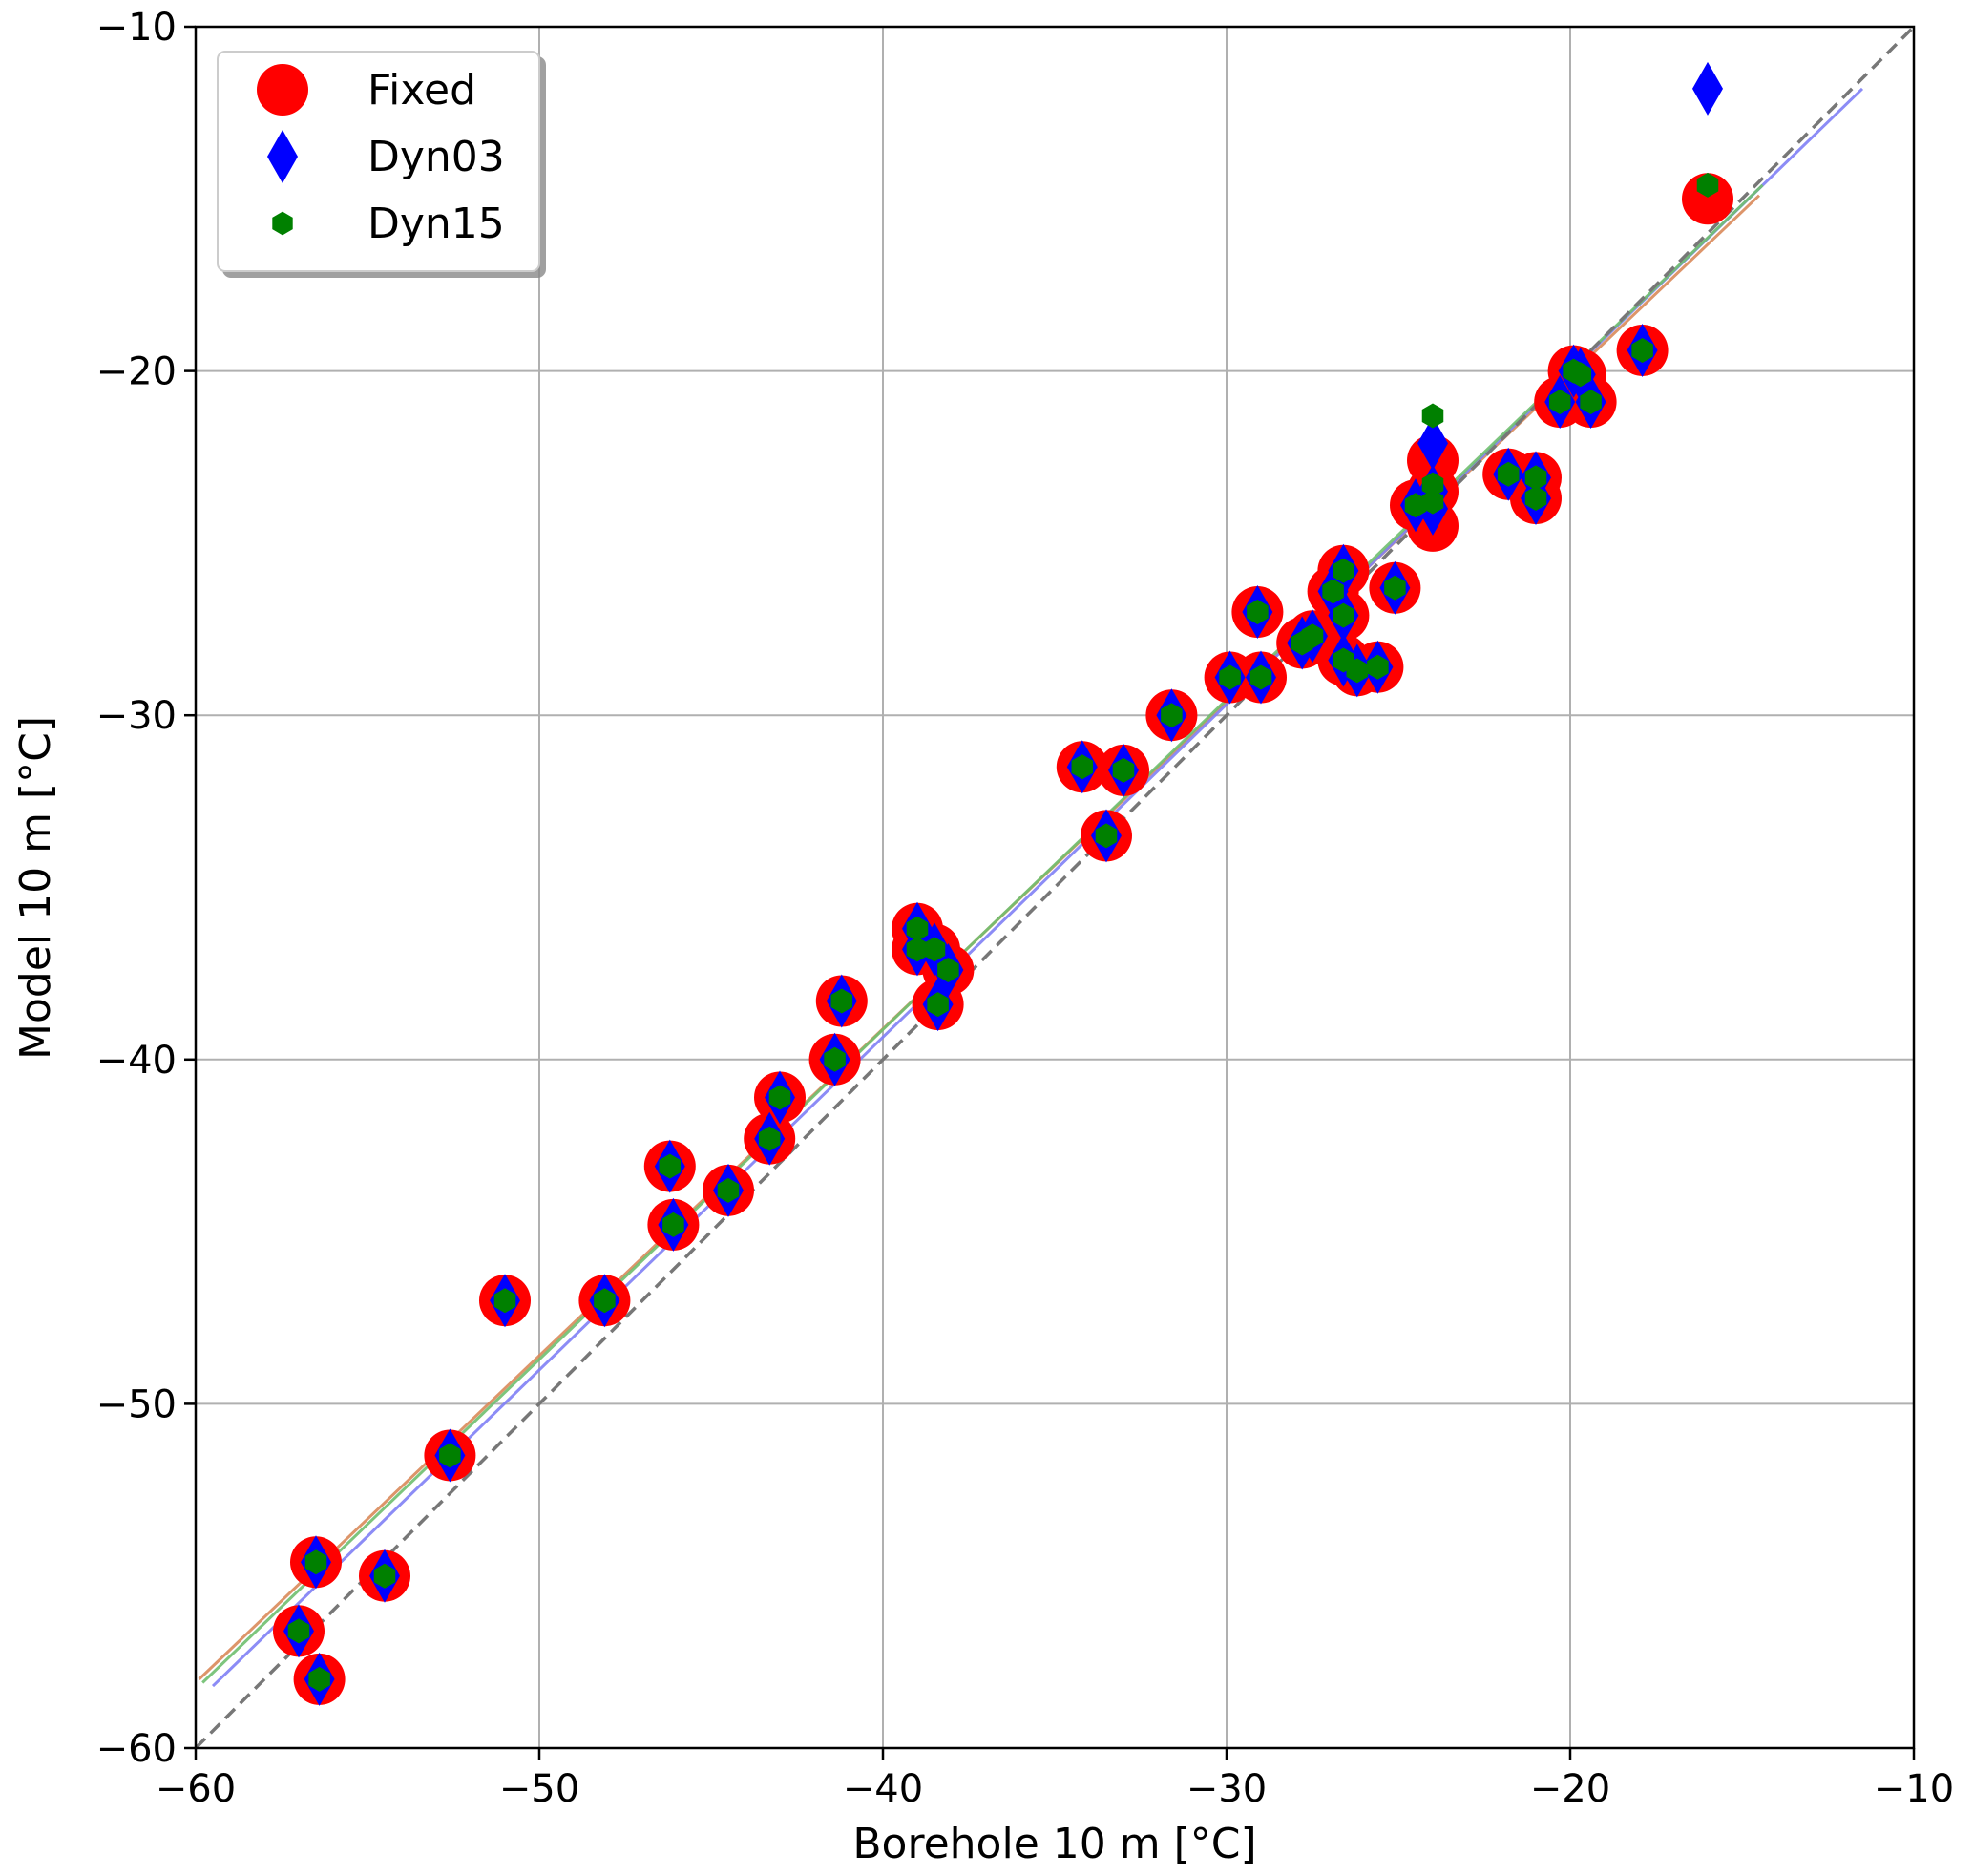 Image resolution: width=1973 pixels, height=1876 pixels. Describe the element at coordinates (1054, 1844) in the screenshot. I see `x-axis-label: Borehole 10 m [°C]` at that location.